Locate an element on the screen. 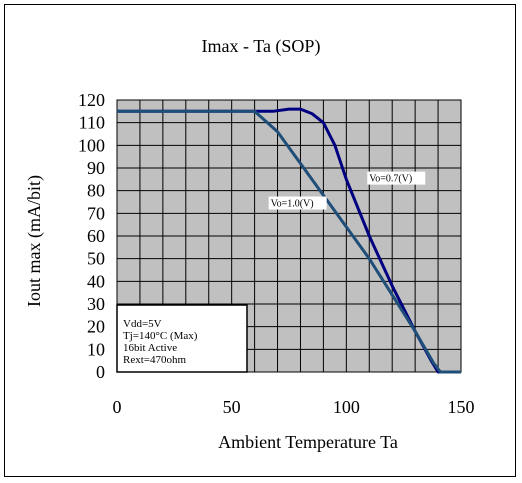 The height and width of the screenshot is (483, 522). y-tick-label: 40 is located at coordinates (96, 281).